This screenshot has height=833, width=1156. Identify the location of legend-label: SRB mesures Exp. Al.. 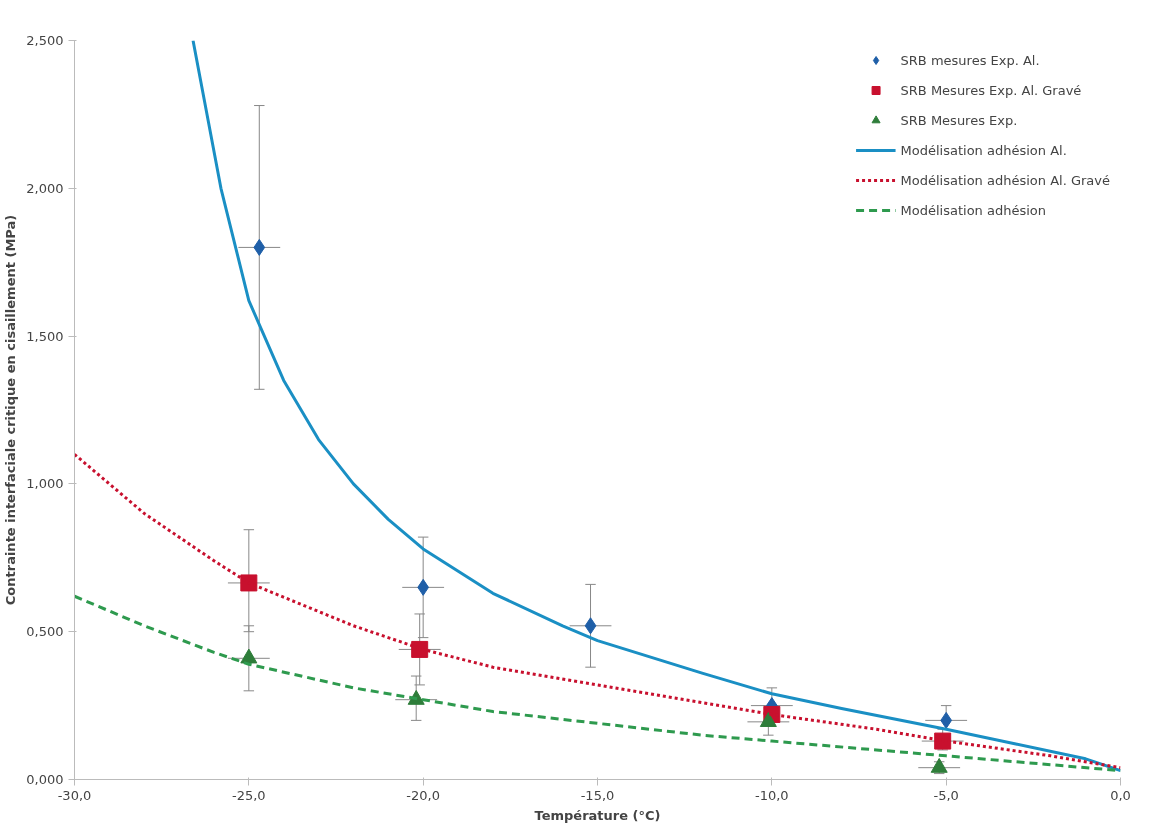
(970, 60).